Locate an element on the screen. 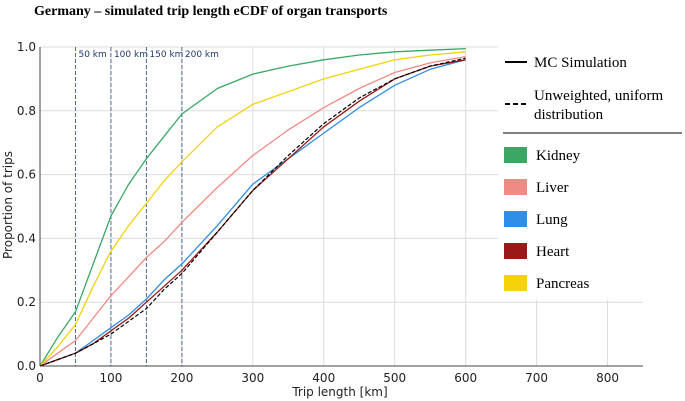  legend-unweighted-line1: Unweighted, uniform is located at coordinates (598, 96).